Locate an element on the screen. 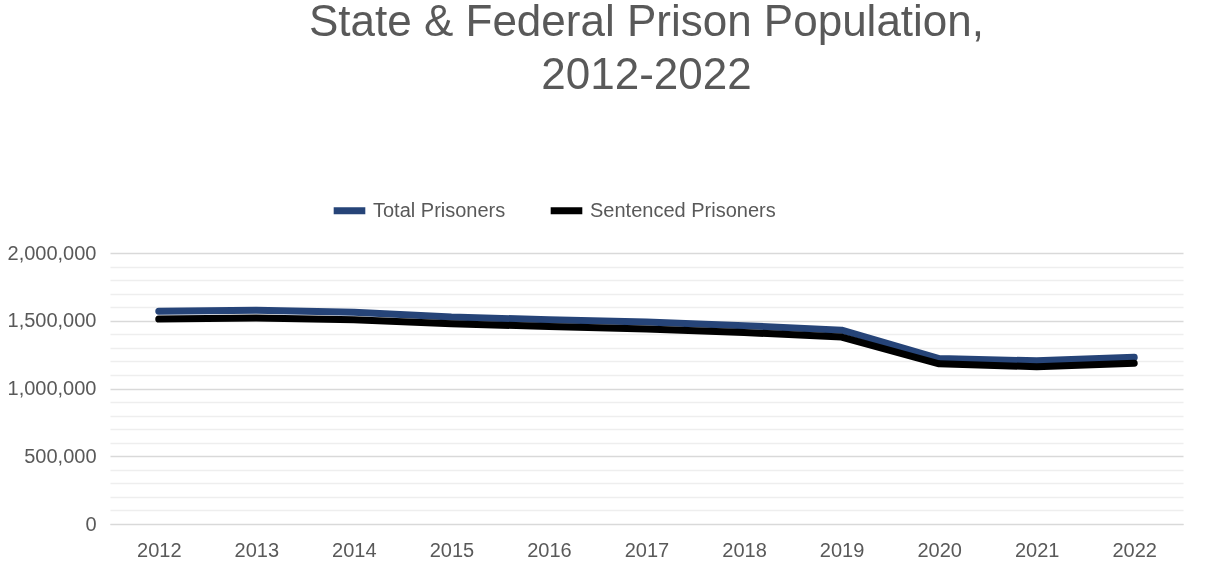 The width and height of the screenshot is (1205, 579). y-tick-label: 1,000,000 is located at coordinates (52, 388).